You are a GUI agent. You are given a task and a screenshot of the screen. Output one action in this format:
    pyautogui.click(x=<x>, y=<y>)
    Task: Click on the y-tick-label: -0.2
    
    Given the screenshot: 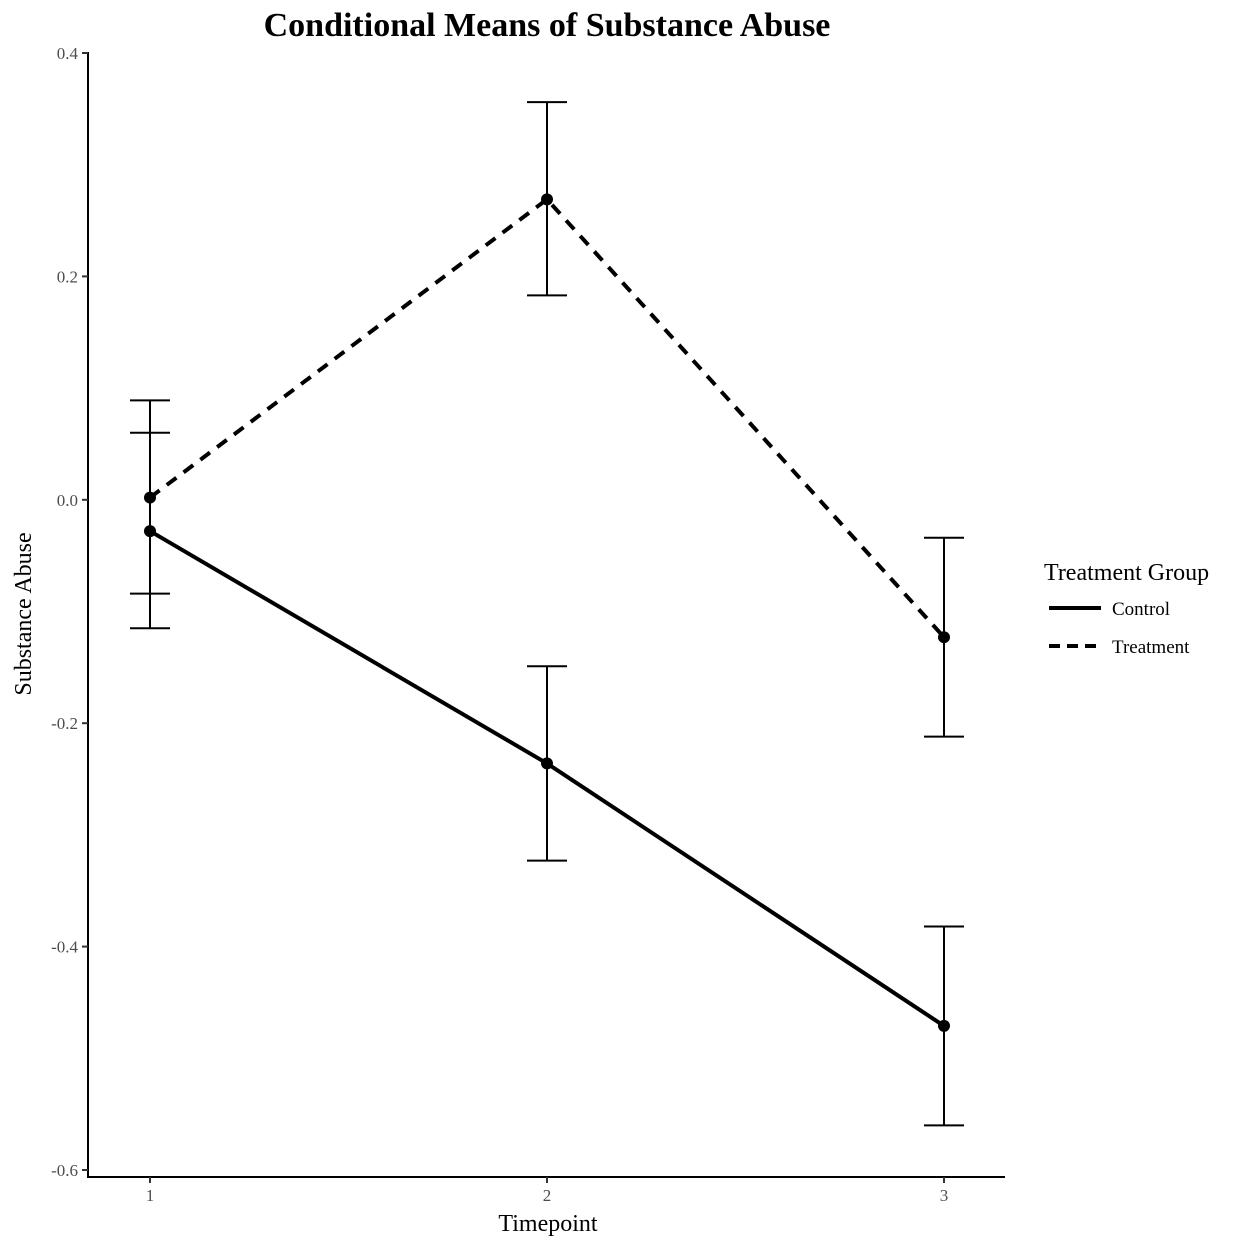 What is the action you would take?
    pyautogui.click(x=64, y=723)
    